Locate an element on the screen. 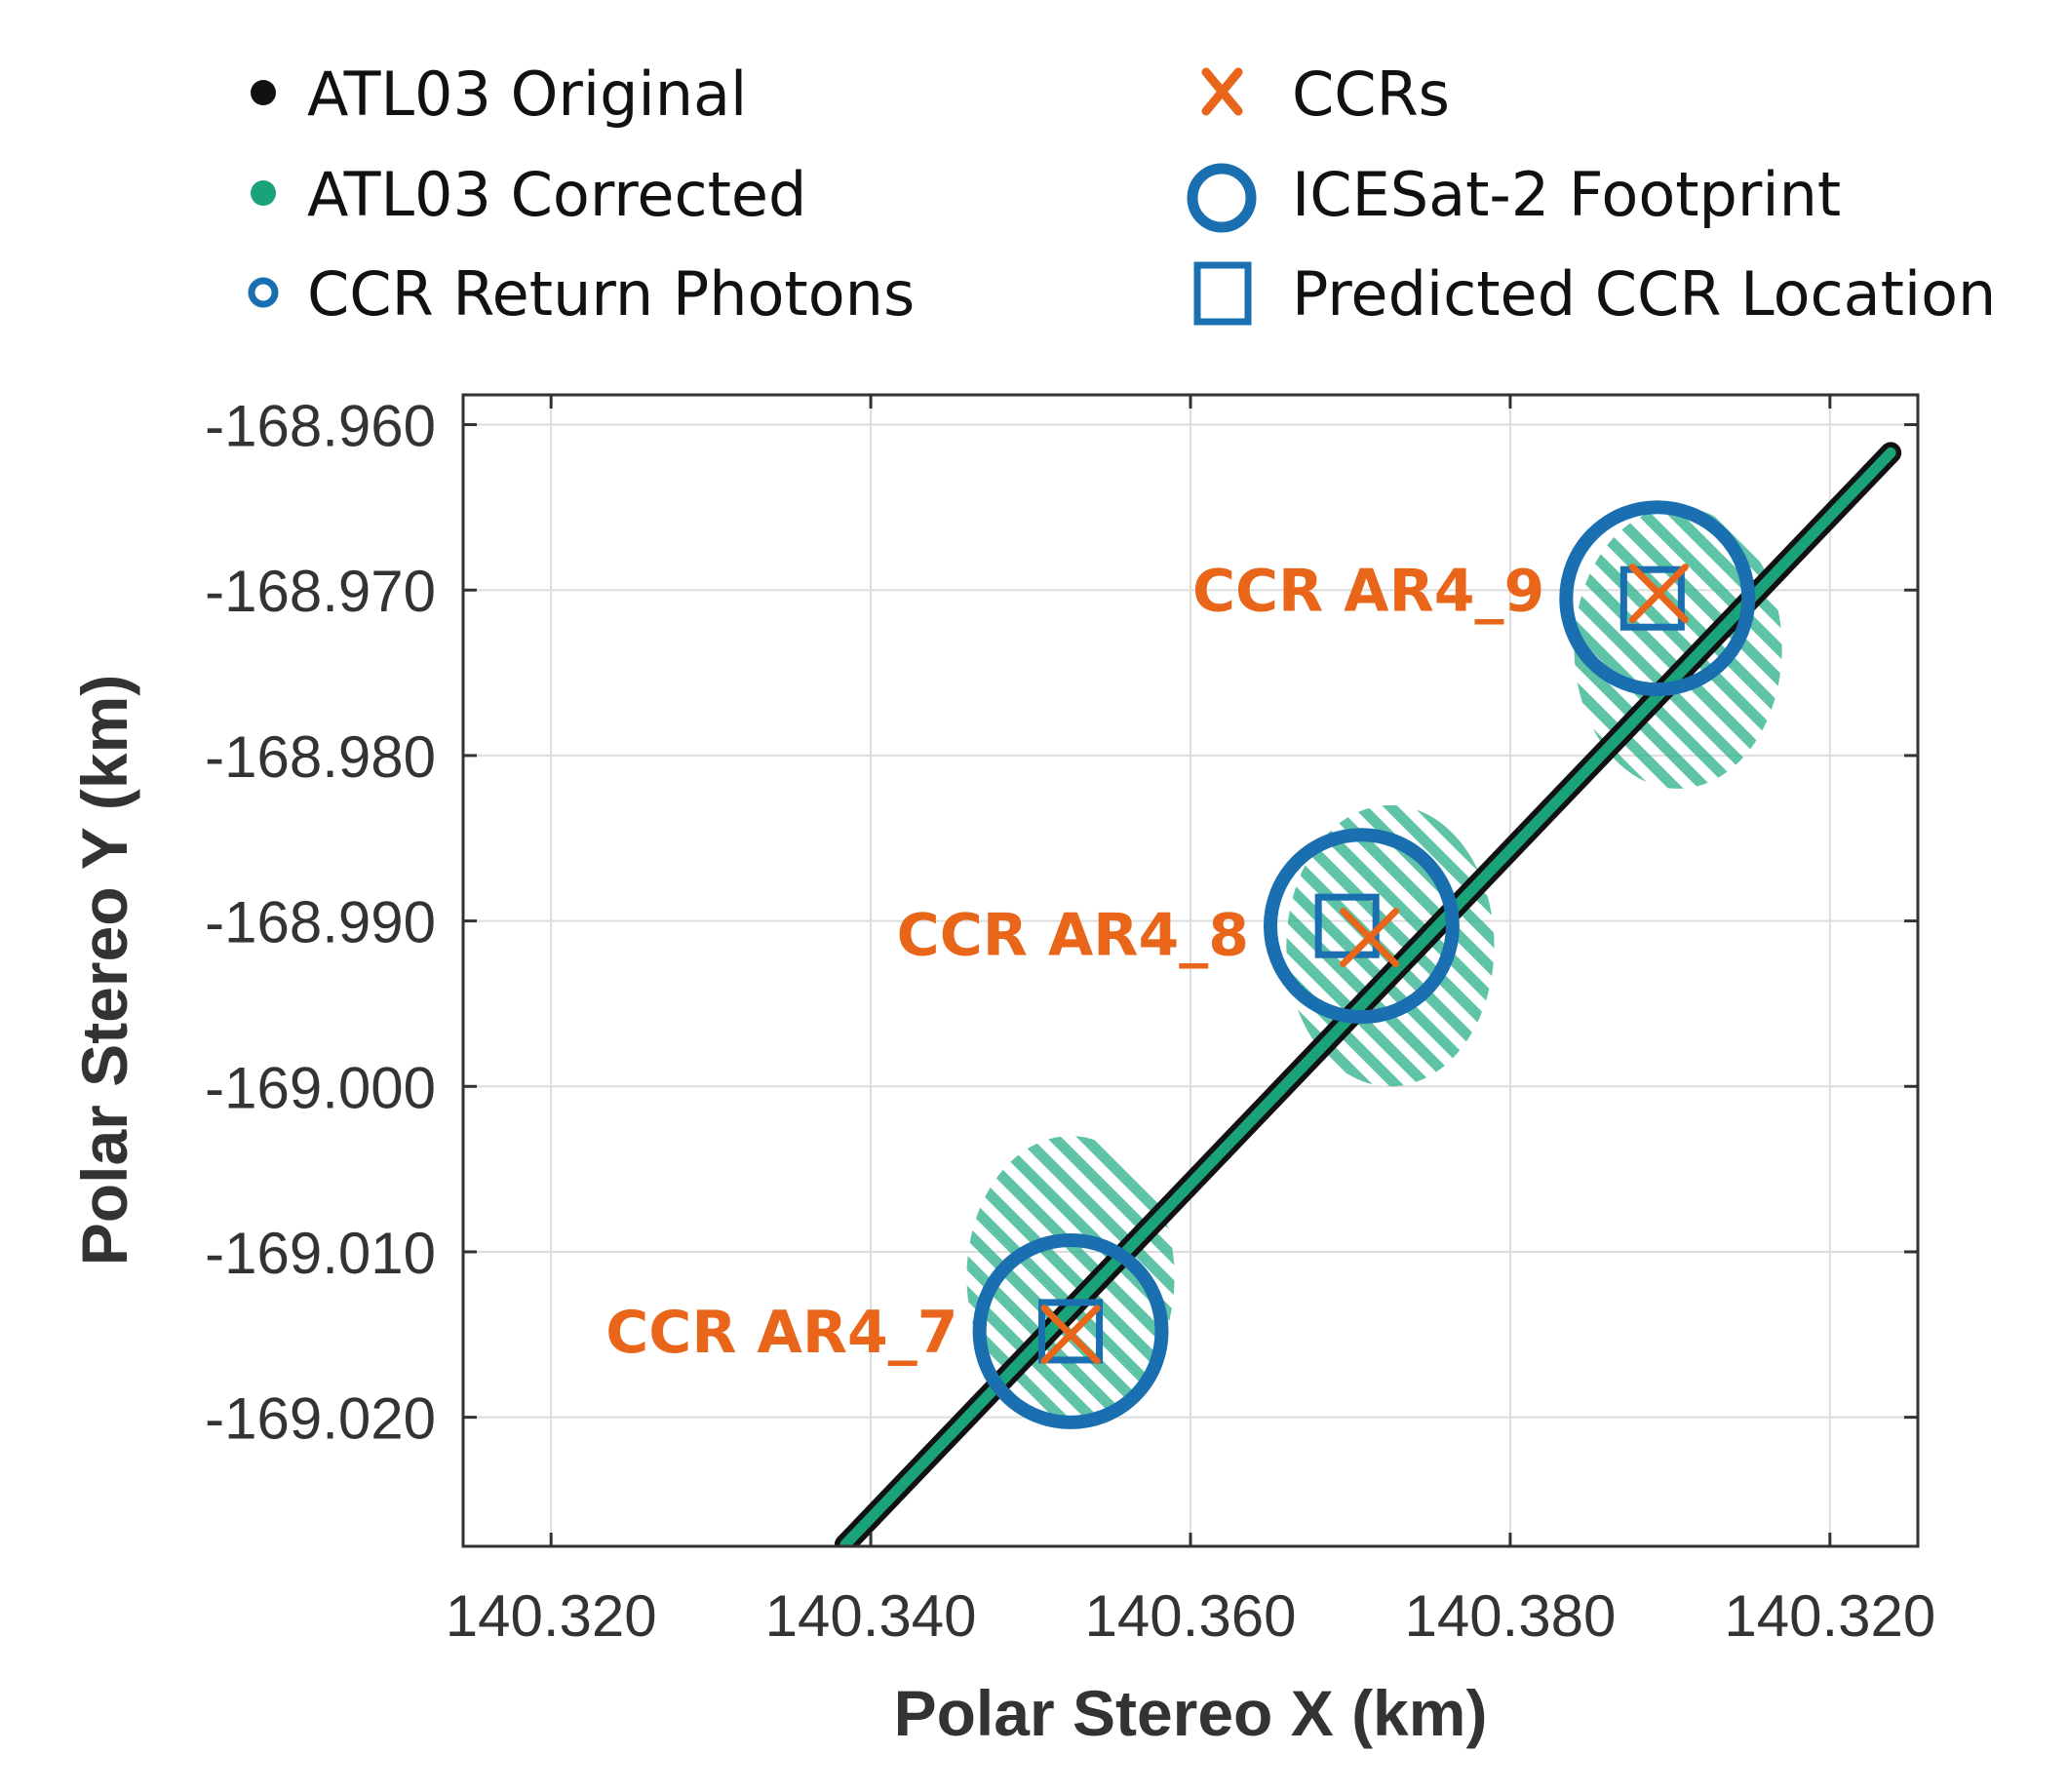 This screenshot has width=2068, height=1792. predicted-locations is located at coordinates (1362, 964).